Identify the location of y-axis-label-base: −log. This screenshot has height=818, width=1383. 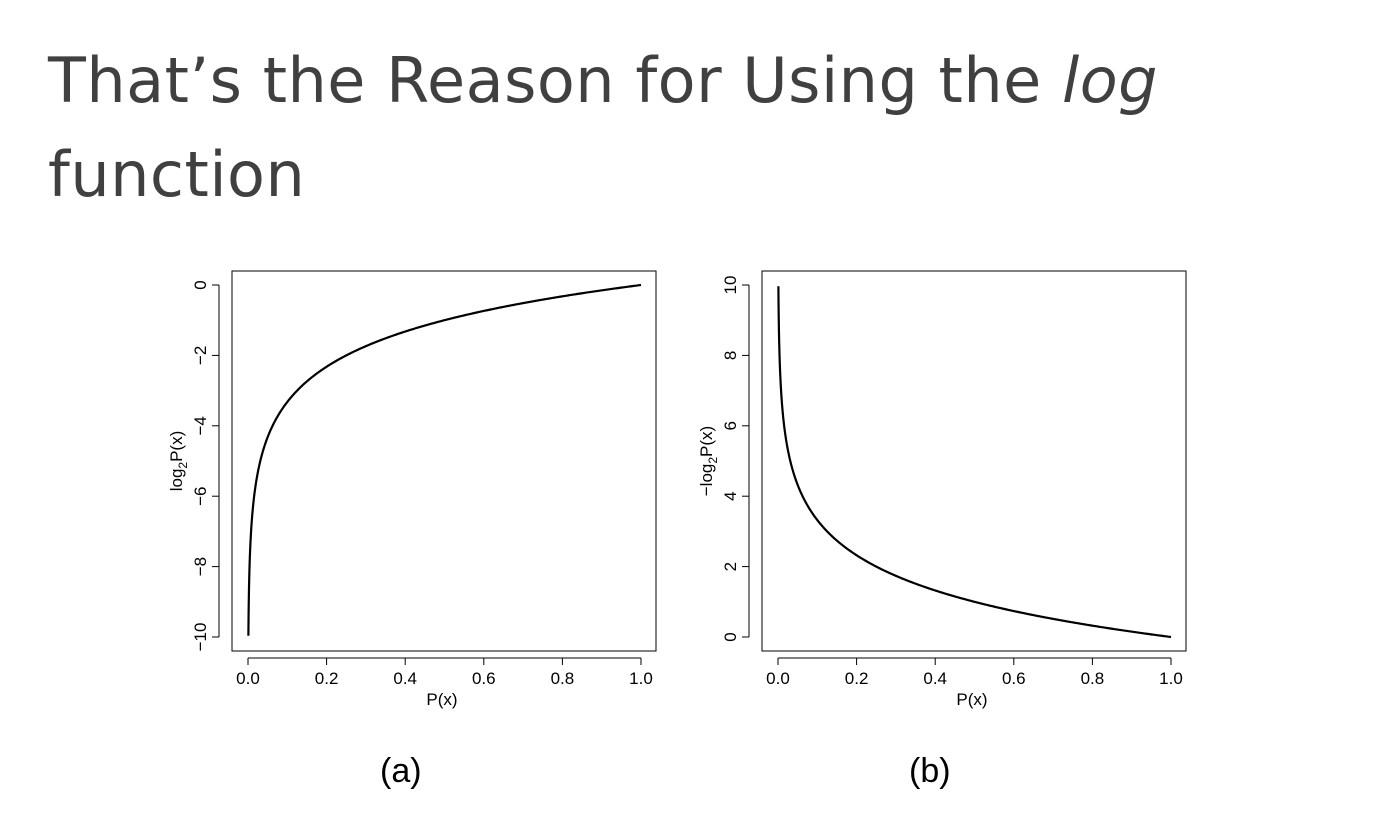
(706, 480).